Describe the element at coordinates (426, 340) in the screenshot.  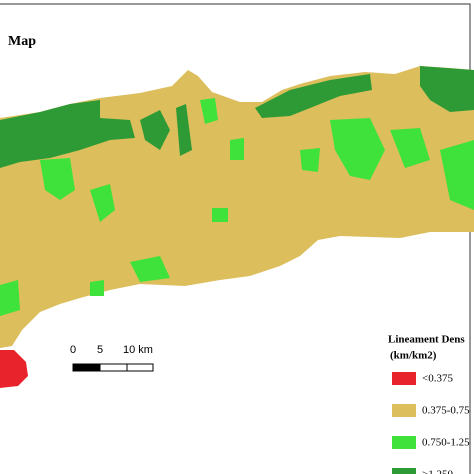
I see `legend-title: Lineament Dens` at that location.